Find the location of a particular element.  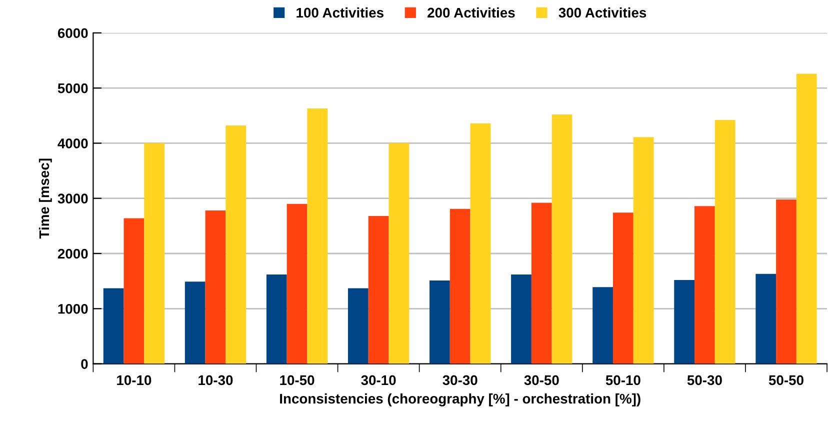

y-tick-label: 1000 is located at coordinates (73, 309).